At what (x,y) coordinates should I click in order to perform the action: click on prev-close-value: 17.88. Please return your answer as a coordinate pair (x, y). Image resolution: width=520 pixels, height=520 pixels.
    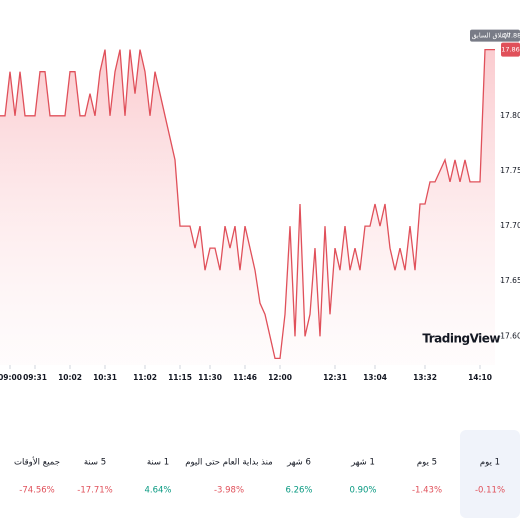
    Looking at the image, I should click on (511, 36).